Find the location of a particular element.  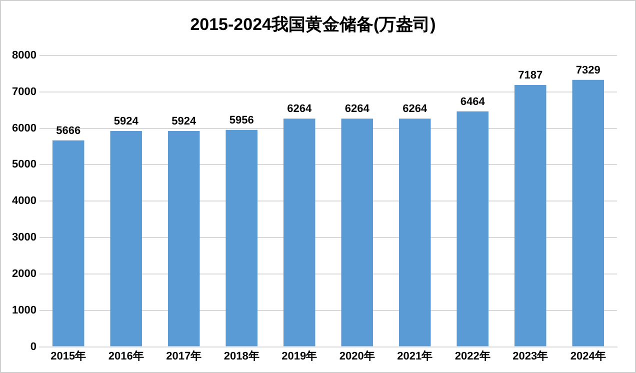

data-label: 6464 is located at coordinates (473, 102).